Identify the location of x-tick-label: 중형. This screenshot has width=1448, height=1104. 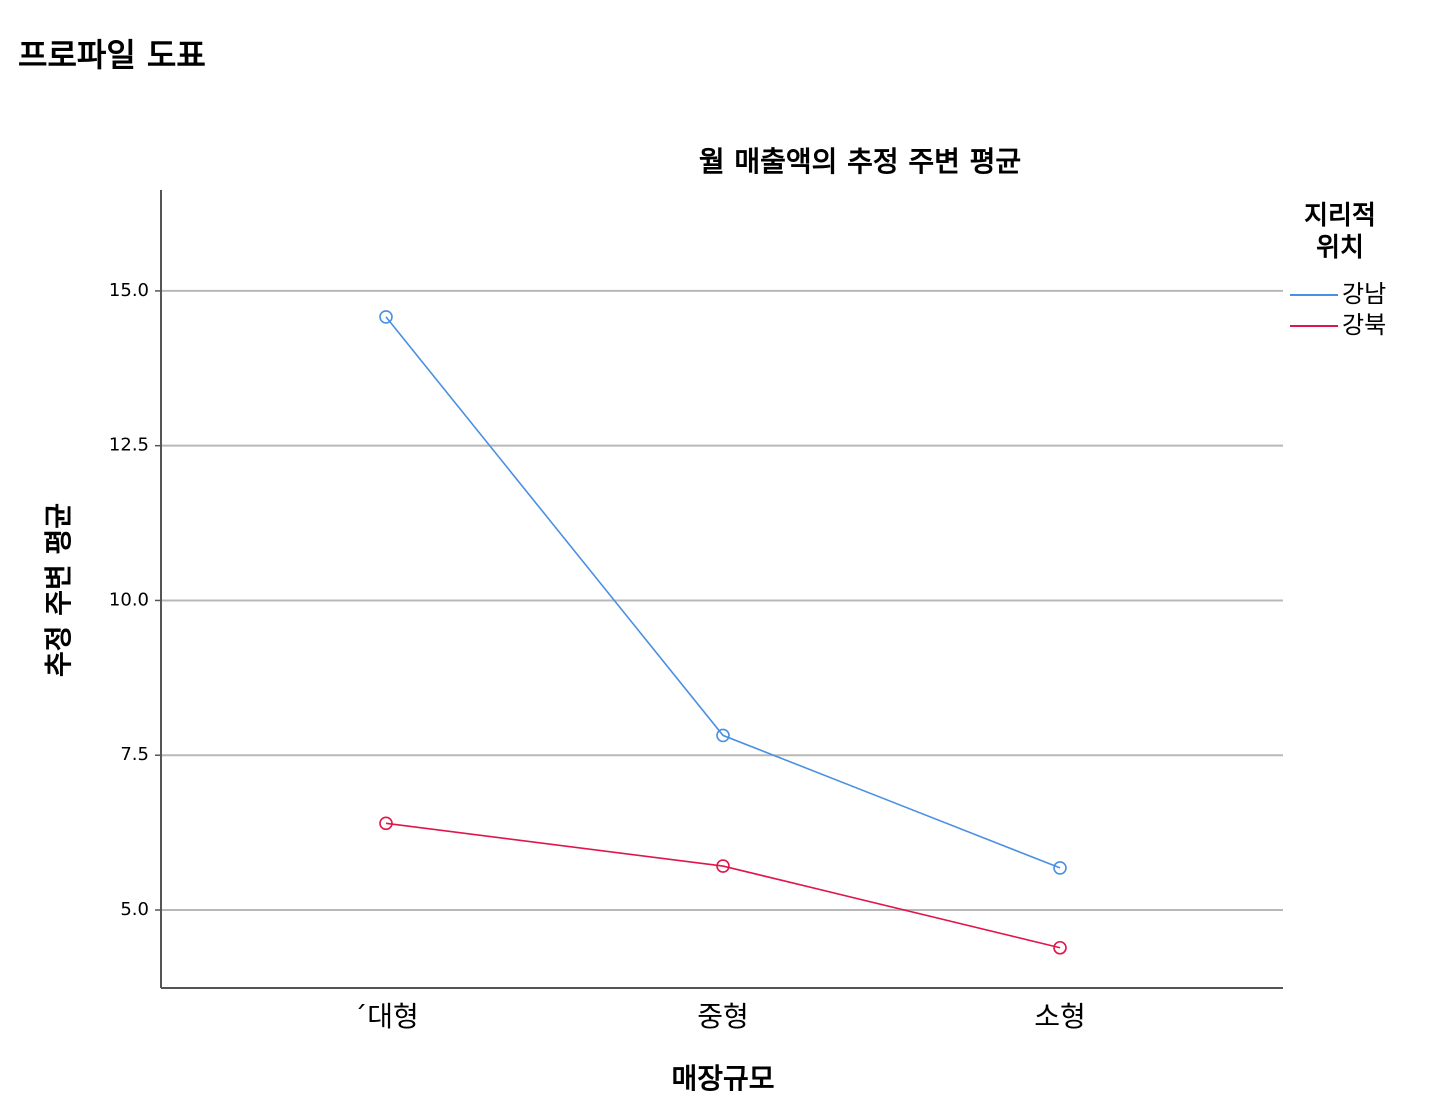
(723, 1016).